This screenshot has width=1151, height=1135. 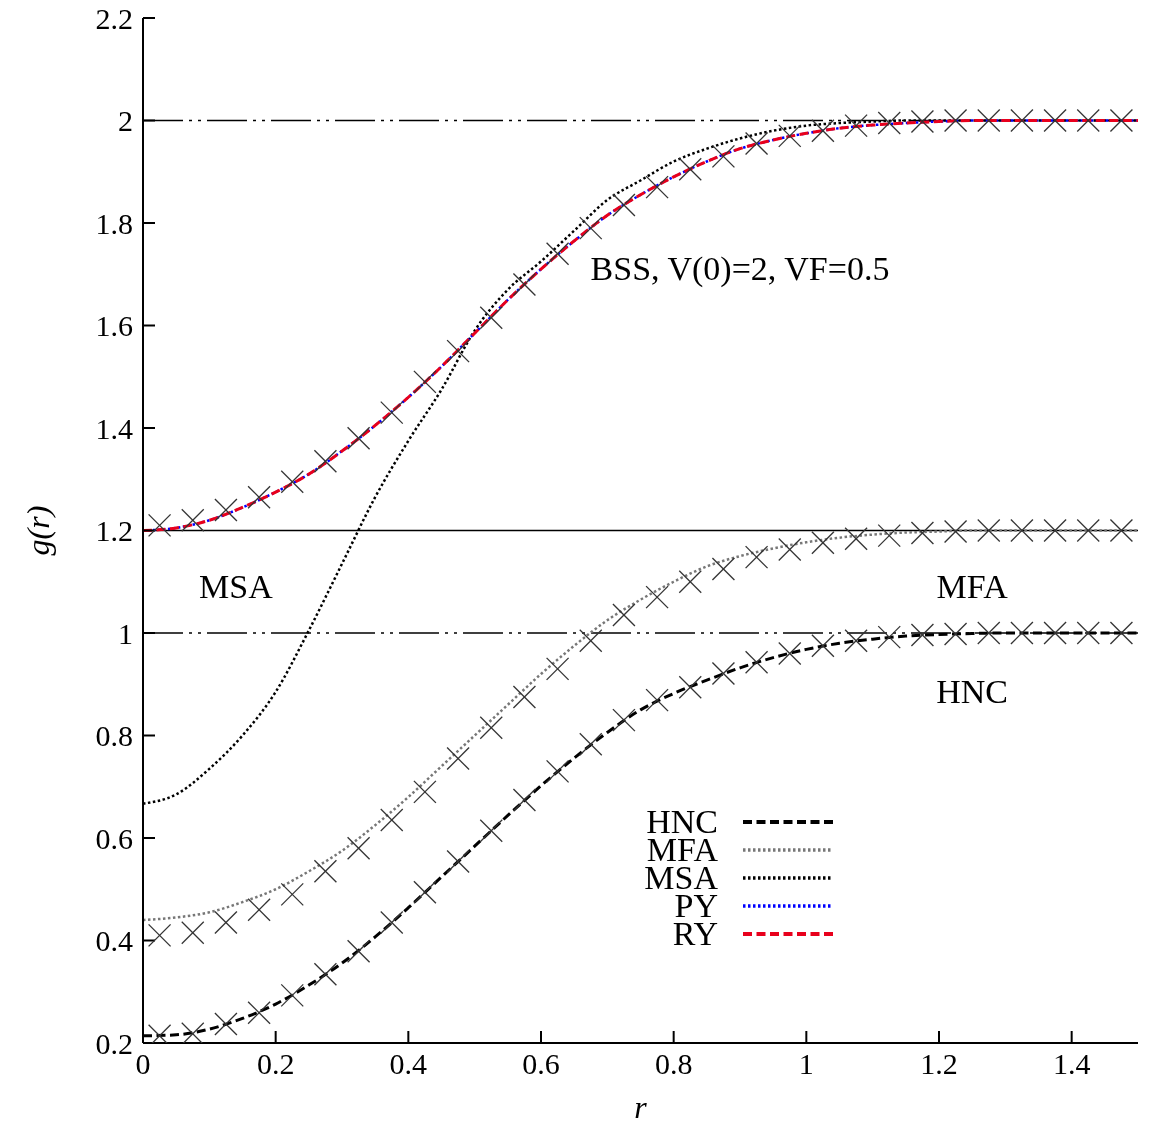 What do you see at coordinates (972, 586) in the screenshot?
I see `annotation: MFA` at bounding box center [972, 586].